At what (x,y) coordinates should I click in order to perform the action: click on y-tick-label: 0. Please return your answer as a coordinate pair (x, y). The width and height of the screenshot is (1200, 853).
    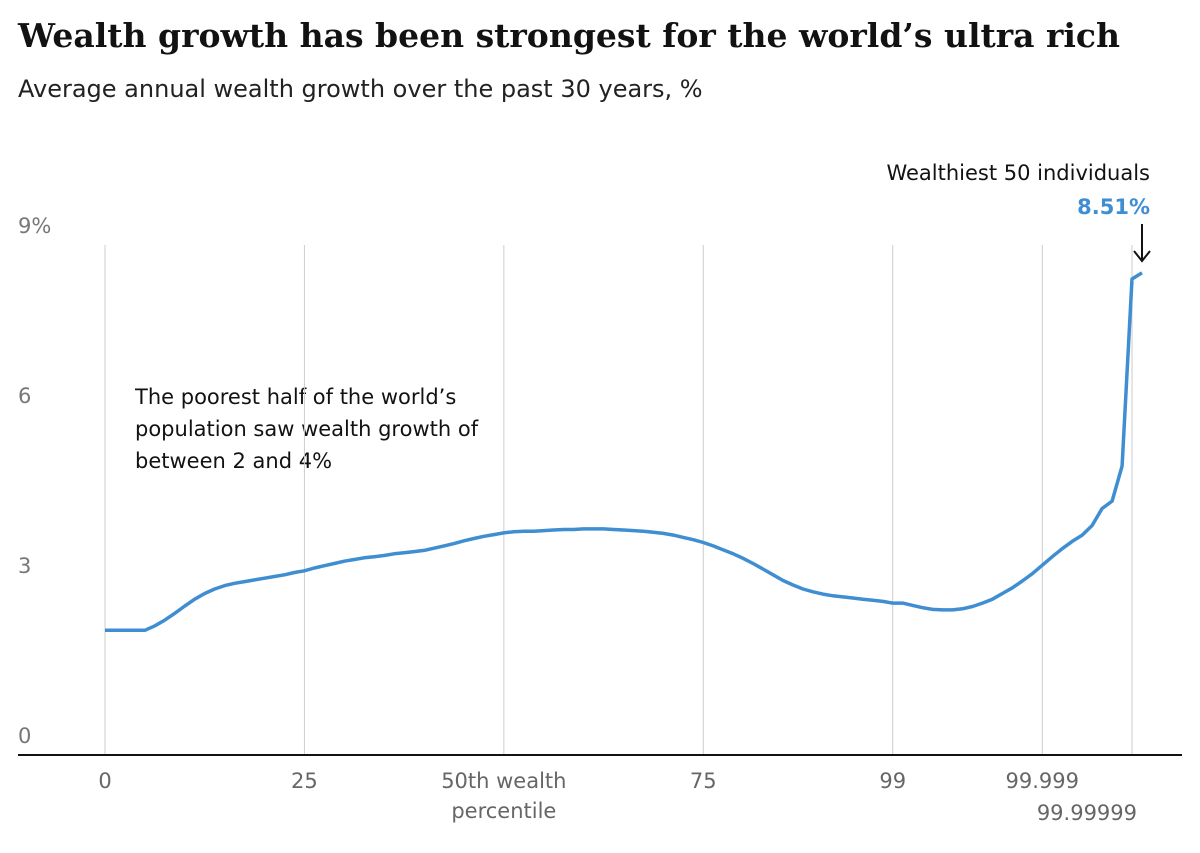
    Looking at the image, I should click on (24, 736).